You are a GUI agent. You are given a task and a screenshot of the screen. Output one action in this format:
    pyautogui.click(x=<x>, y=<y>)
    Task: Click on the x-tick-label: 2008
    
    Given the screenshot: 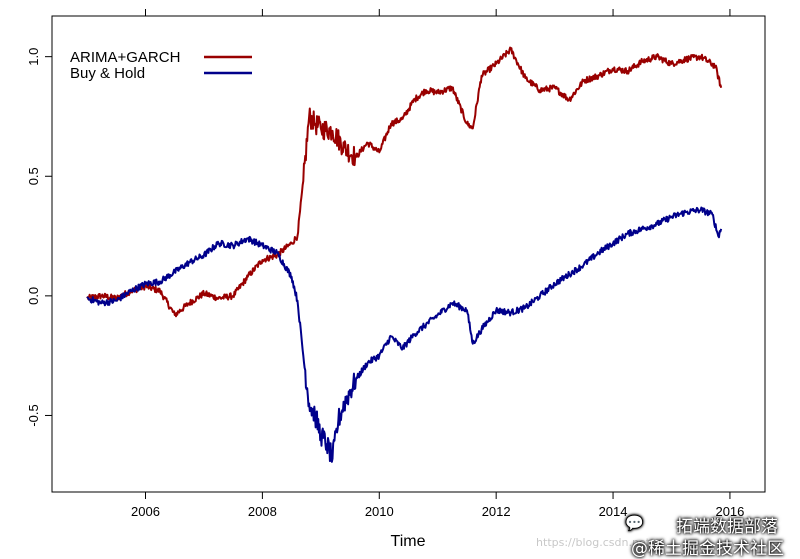 What is the action you would take?
    pyautogui.click(x=262, y=511)
    